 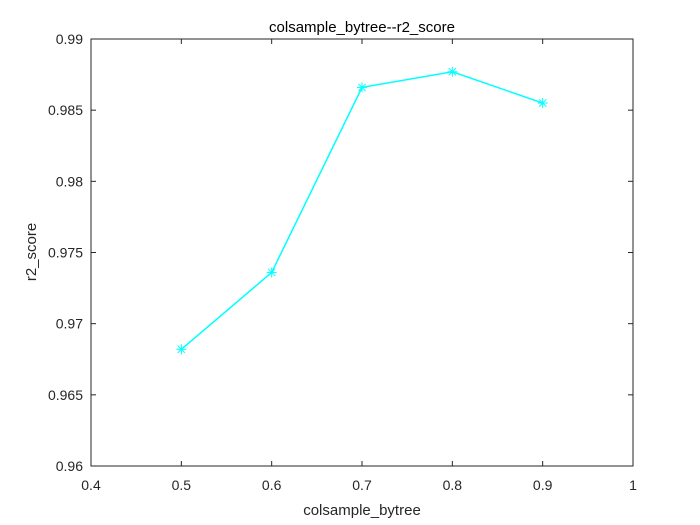 I want to click on x-tick-label: 0.5, so click(x=182, y=485).